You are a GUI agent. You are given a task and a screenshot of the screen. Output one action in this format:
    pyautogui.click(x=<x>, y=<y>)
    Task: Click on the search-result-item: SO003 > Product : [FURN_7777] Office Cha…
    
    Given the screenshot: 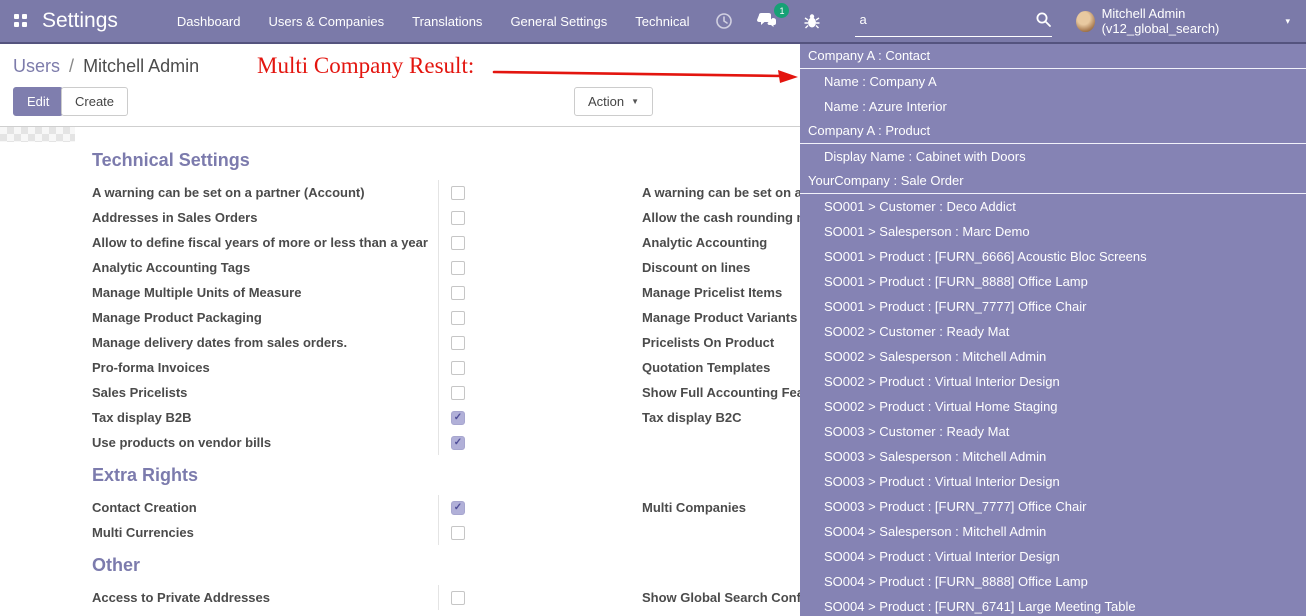 What is the action you would take?
    pyautogui.click(x=955, y=506)
    